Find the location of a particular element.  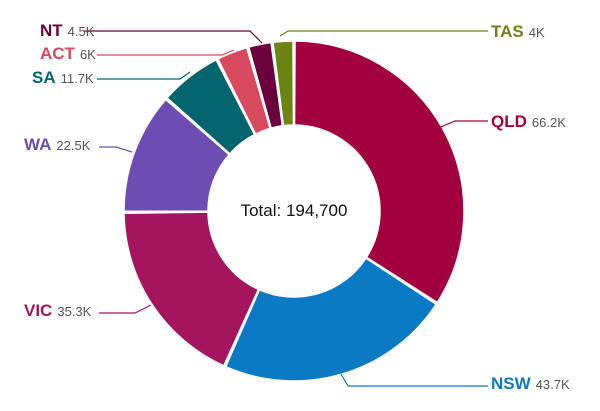

leader-line-act is located at coordinates (166, 52).